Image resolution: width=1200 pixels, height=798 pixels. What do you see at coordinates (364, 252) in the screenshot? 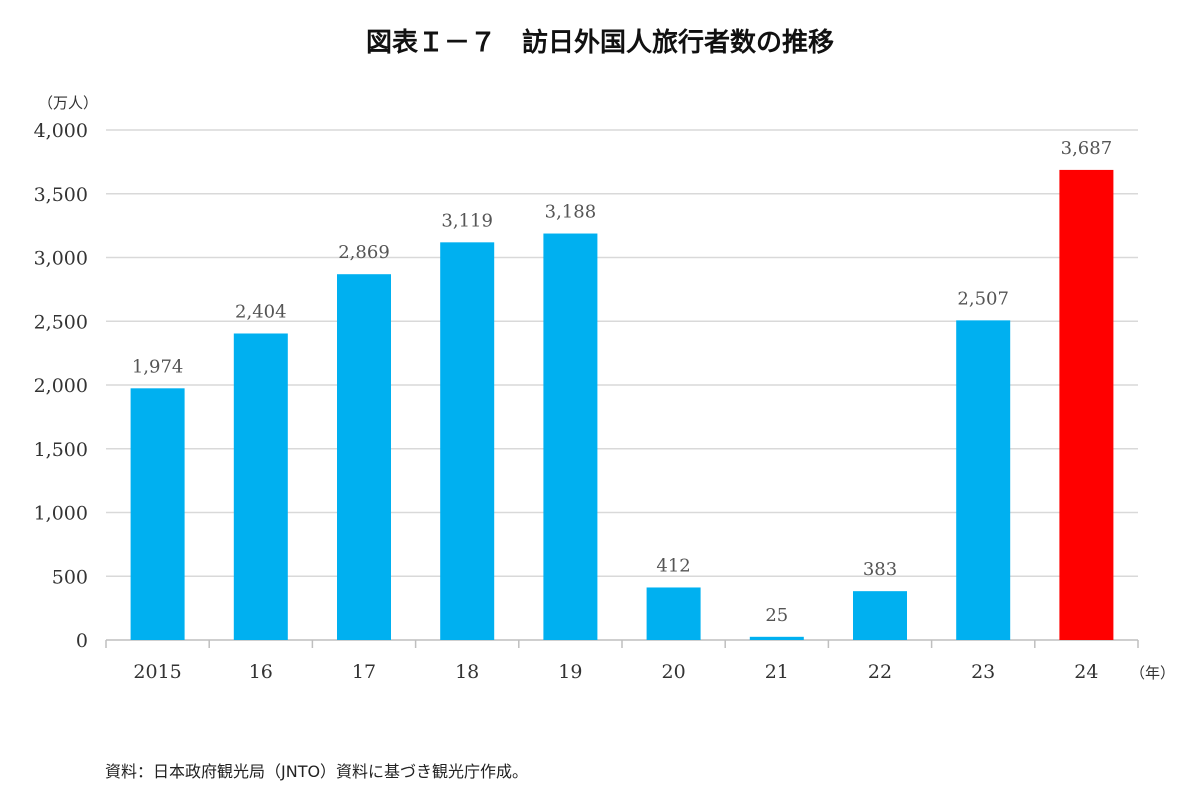
I see `data-label: 2,869` at bounding box center [364, 252].